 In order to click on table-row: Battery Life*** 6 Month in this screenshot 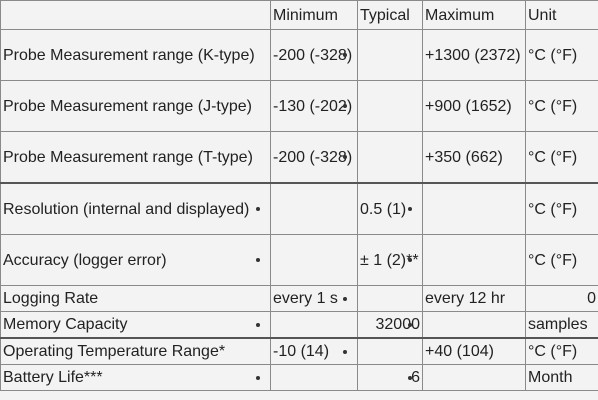, I will do `click(299, 377)`.